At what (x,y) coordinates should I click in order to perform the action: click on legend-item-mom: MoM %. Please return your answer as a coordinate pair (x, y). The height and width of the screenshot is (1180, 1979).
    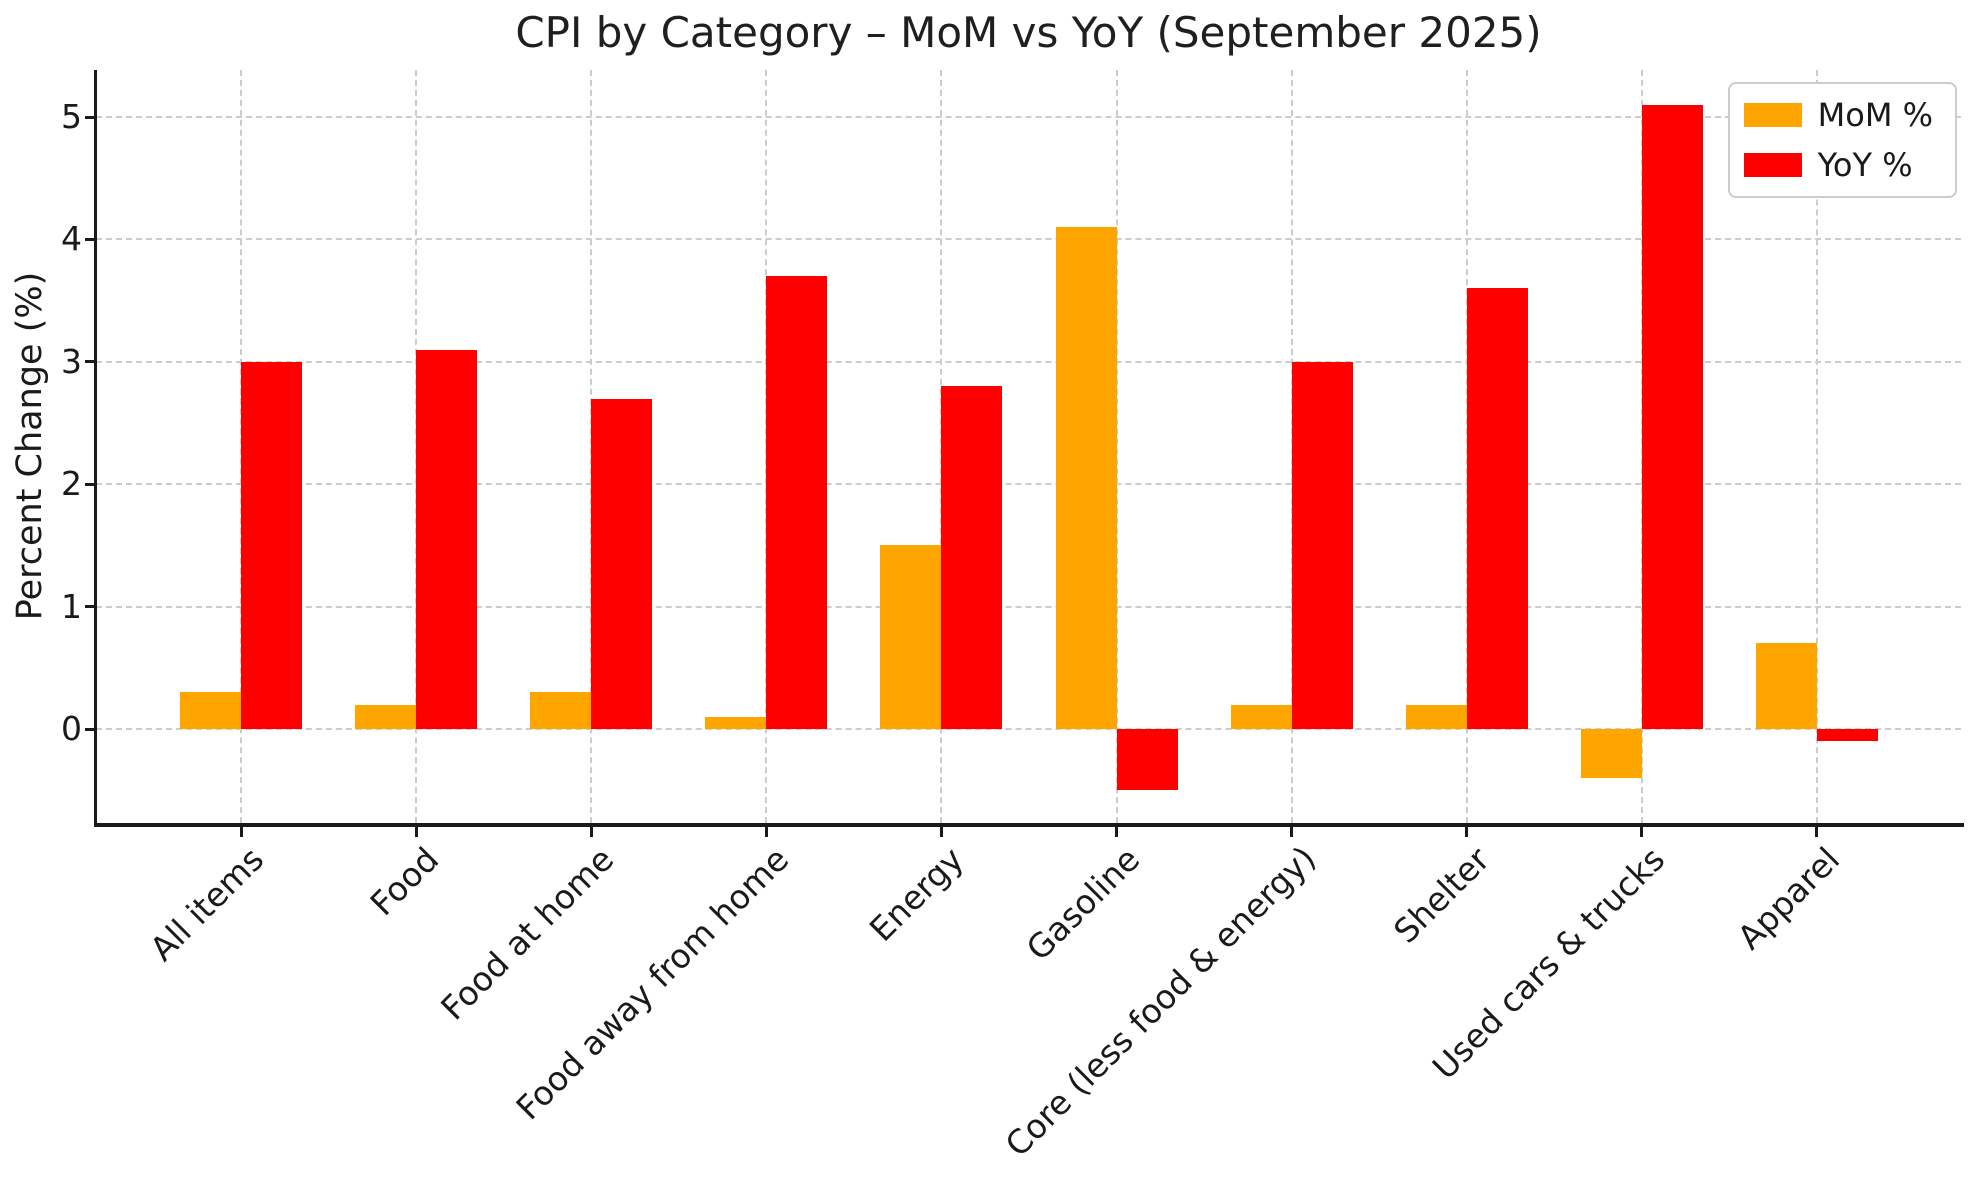
    Looking at the image, I should click on (1838, 115).